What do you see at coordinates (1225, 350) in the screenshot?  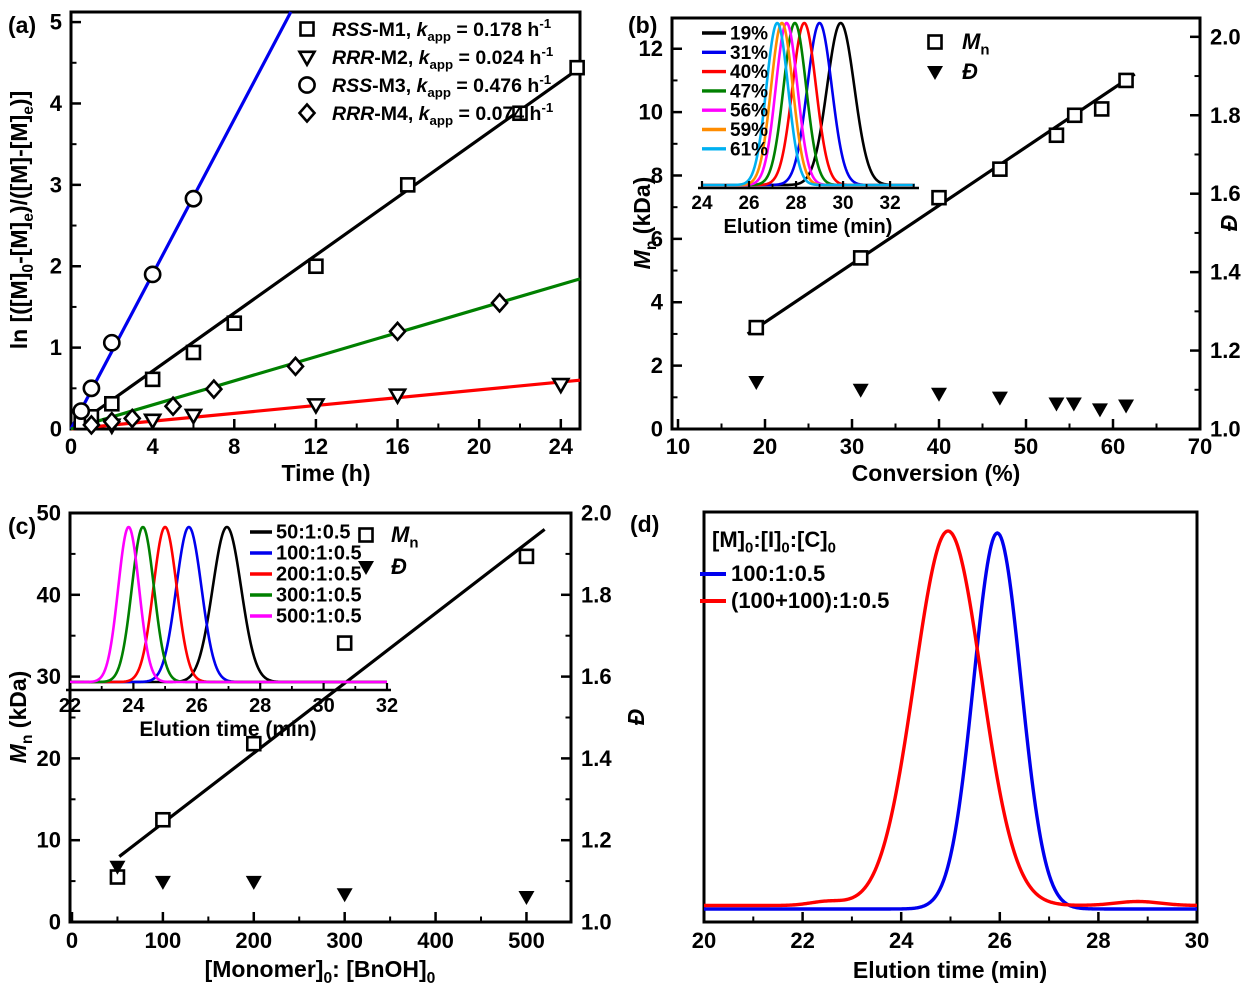 I see `y-tick-label: 1.2` at bounding box center [1225, 350].